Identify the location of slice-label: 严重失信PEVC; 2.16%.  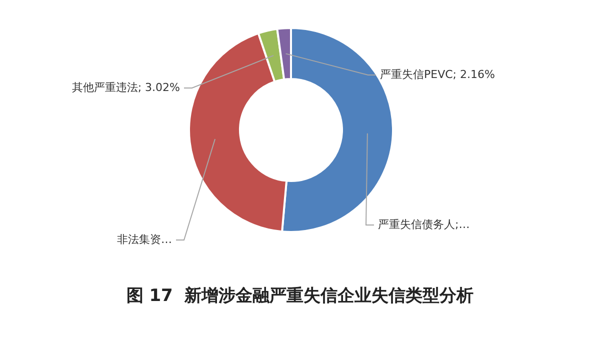
(437, 74).